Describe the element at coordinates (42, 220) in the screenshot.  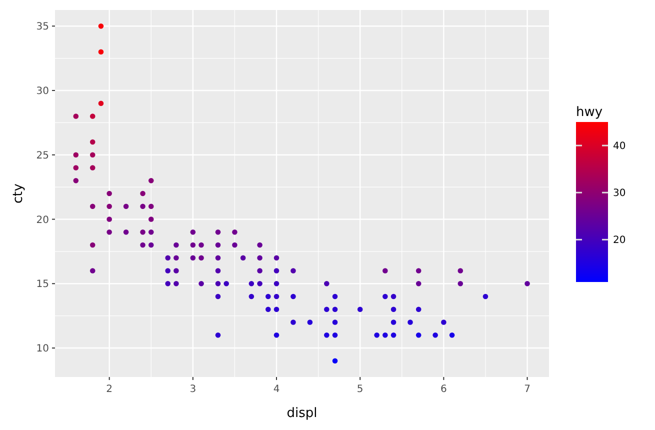
I see `y-tick-label: 20` at that location.